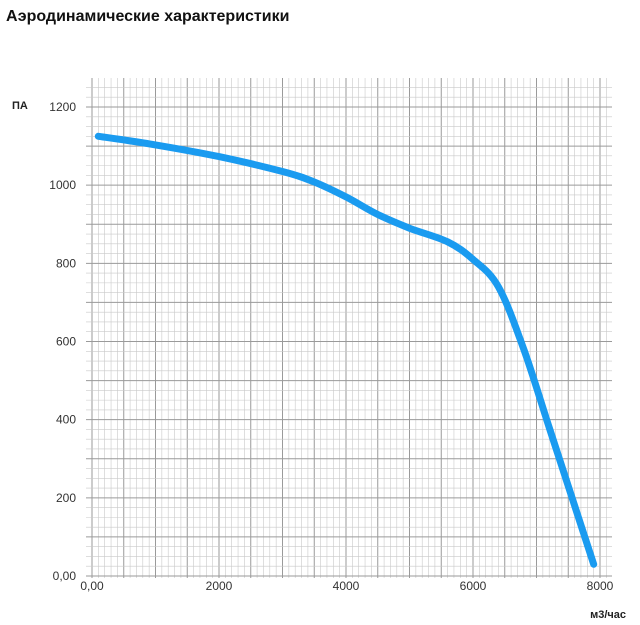  What do you see at coordinates (148, 16) in the screenshot?
I see `chart-title: Аэродинамические характеристики` at bounding box center [148, 16].